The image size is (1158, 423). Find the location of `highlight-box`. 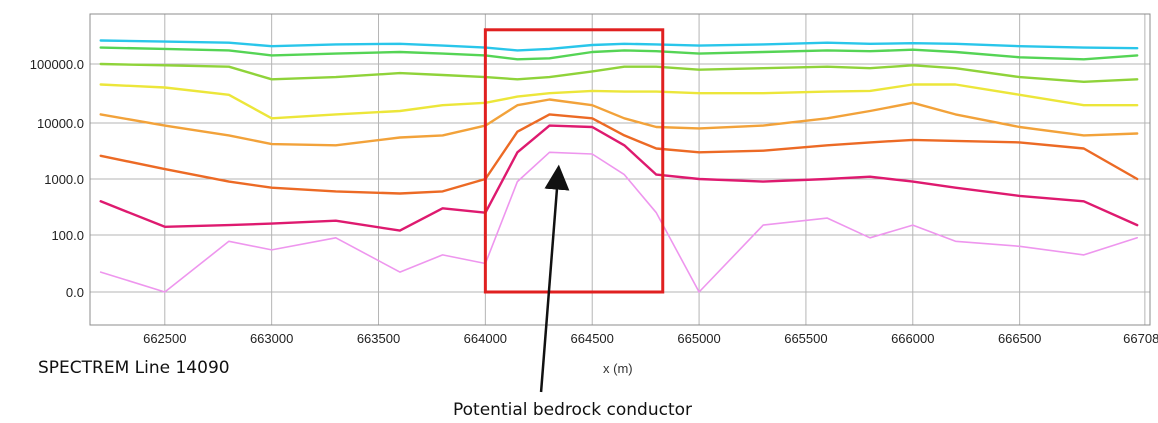

highlight-box is located at coordinates (574, 161).